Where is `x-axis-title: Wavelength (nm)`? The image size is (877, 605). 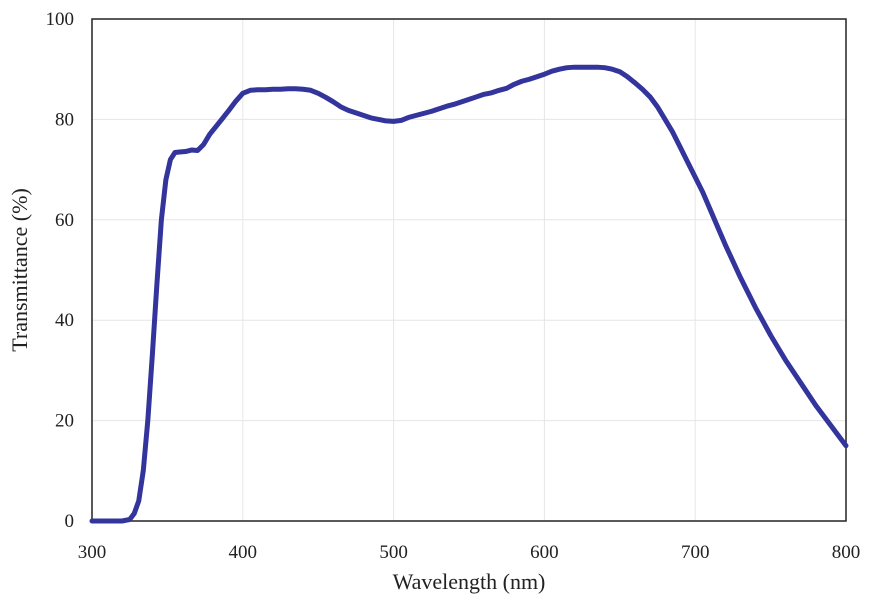 x-axis-title: Wavelength (nm) is located at coordinates (469, 581).